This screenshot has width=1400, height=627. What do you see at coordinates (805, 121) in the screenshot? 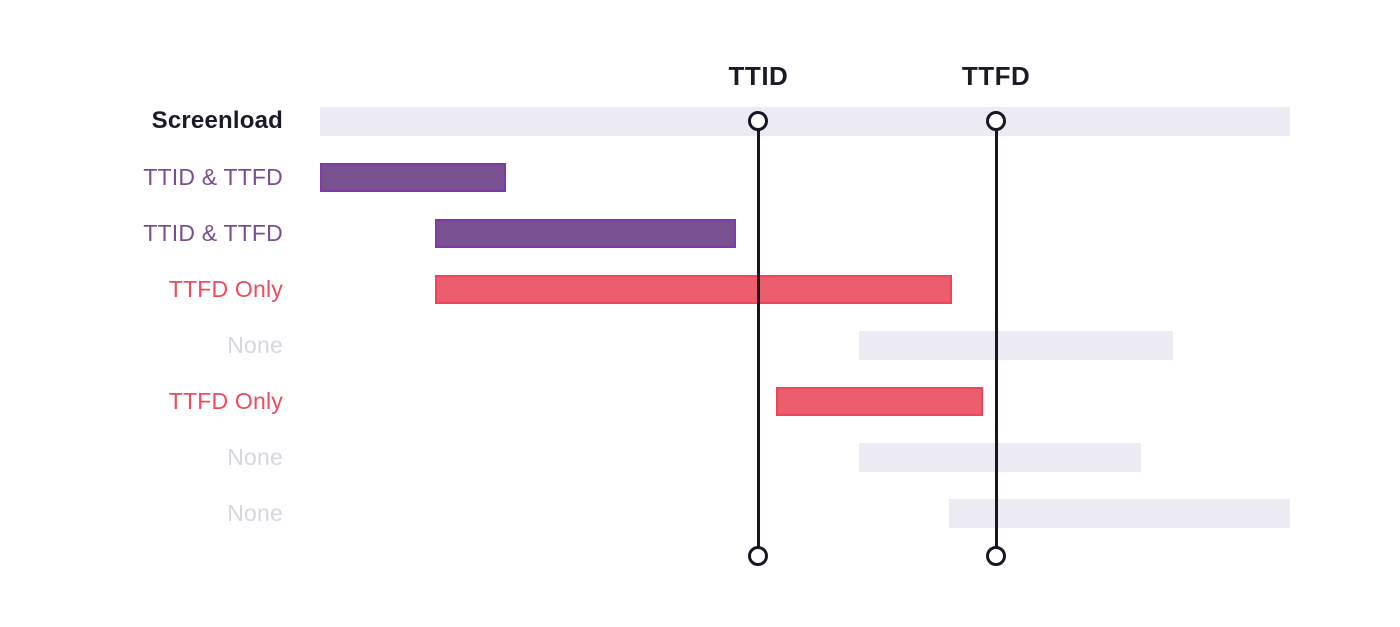
I see `span-bar-screenload` at bounding box center [805, 121].